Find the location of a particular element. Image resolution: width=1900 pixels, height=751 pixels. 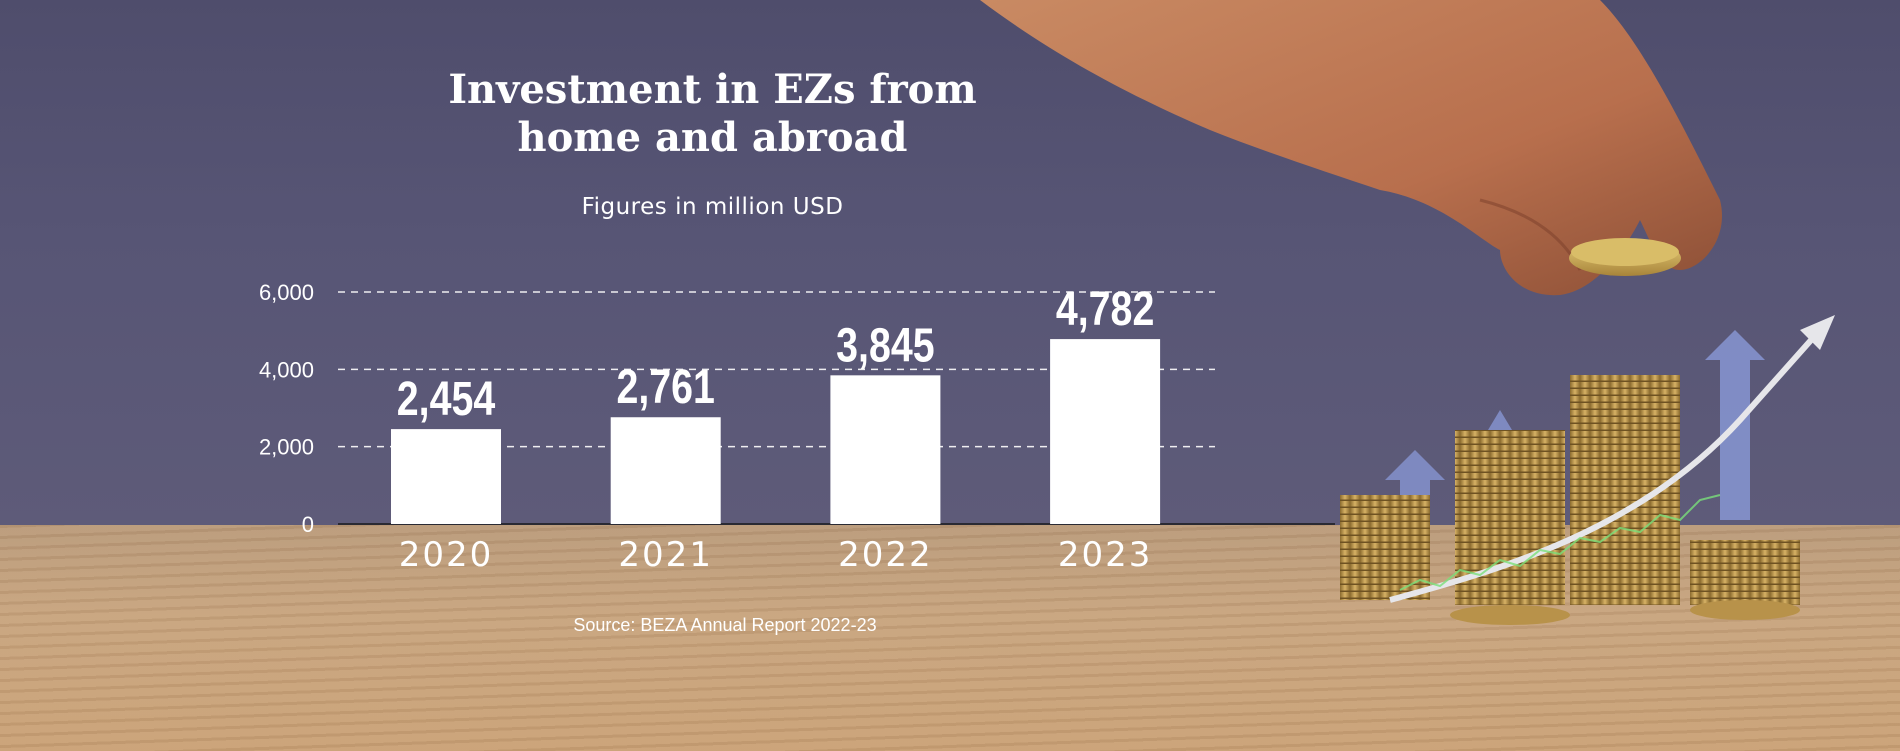

bar-data-label: 2,454 is located at coordinates (446, 399).